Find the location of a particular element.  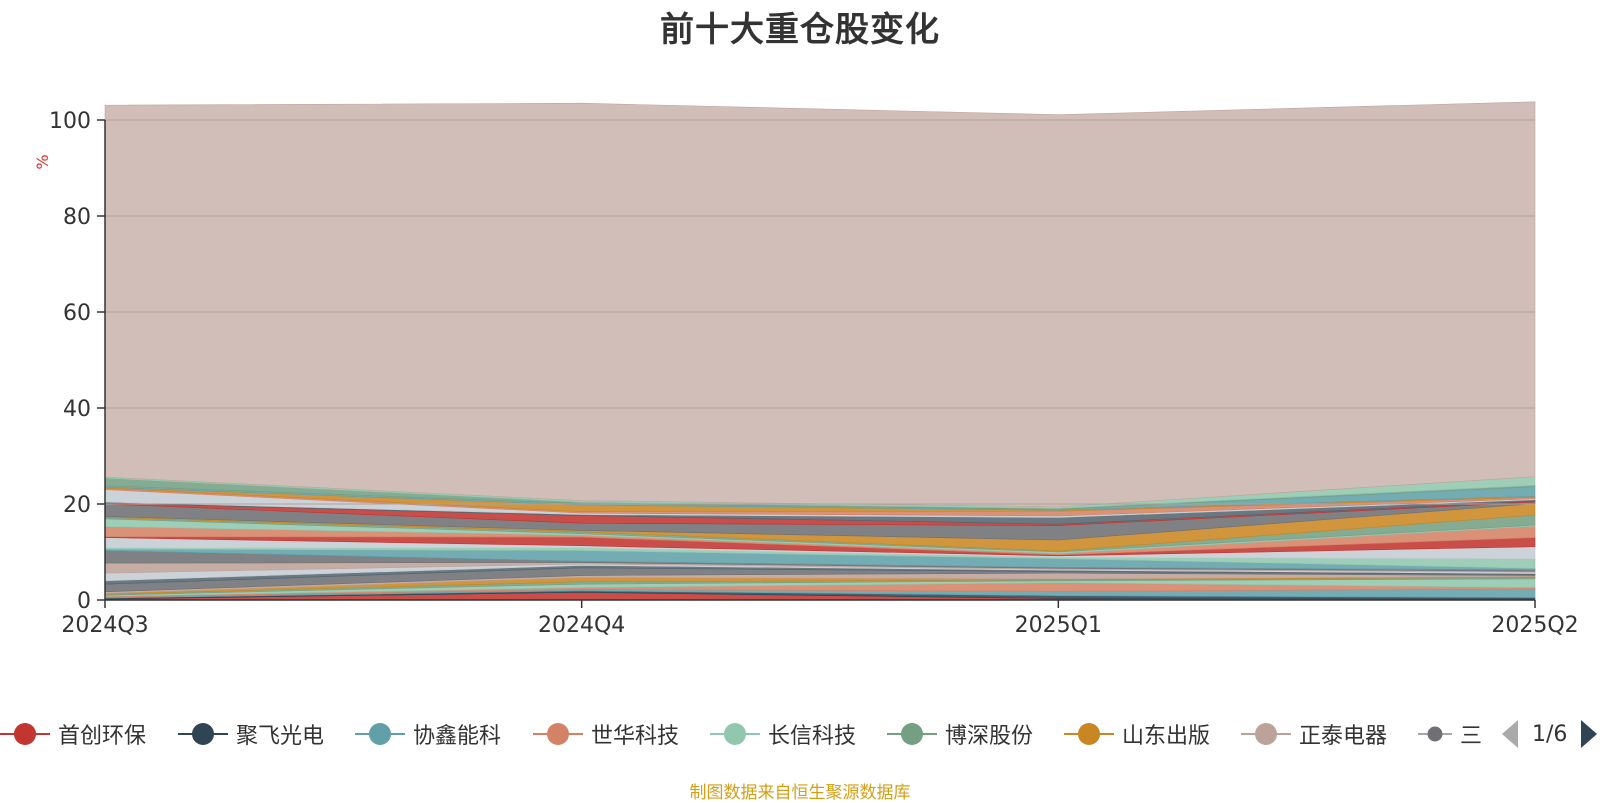

legend-label: 世华科技 is located at coordinates (635, 736).